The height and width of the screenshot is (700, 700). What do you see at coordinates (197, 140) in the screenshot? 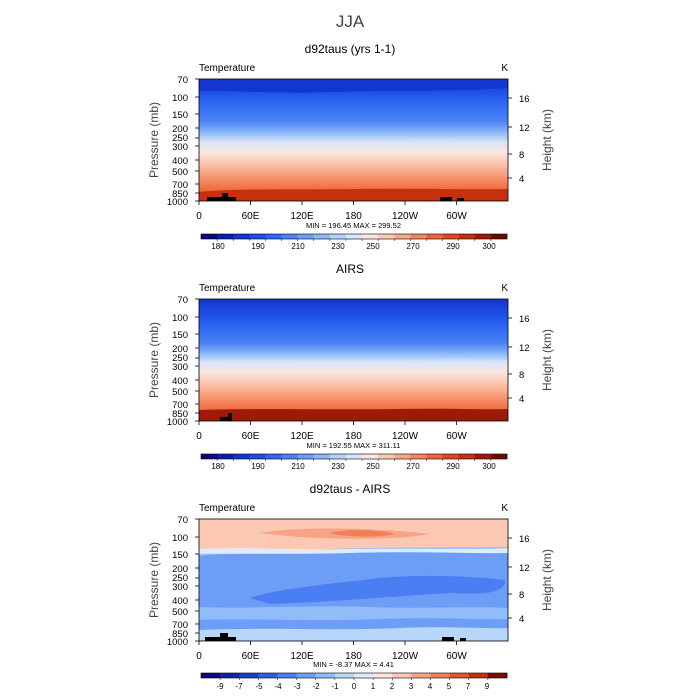
I see `y-tick-marks` at bounding box center [197, 140].